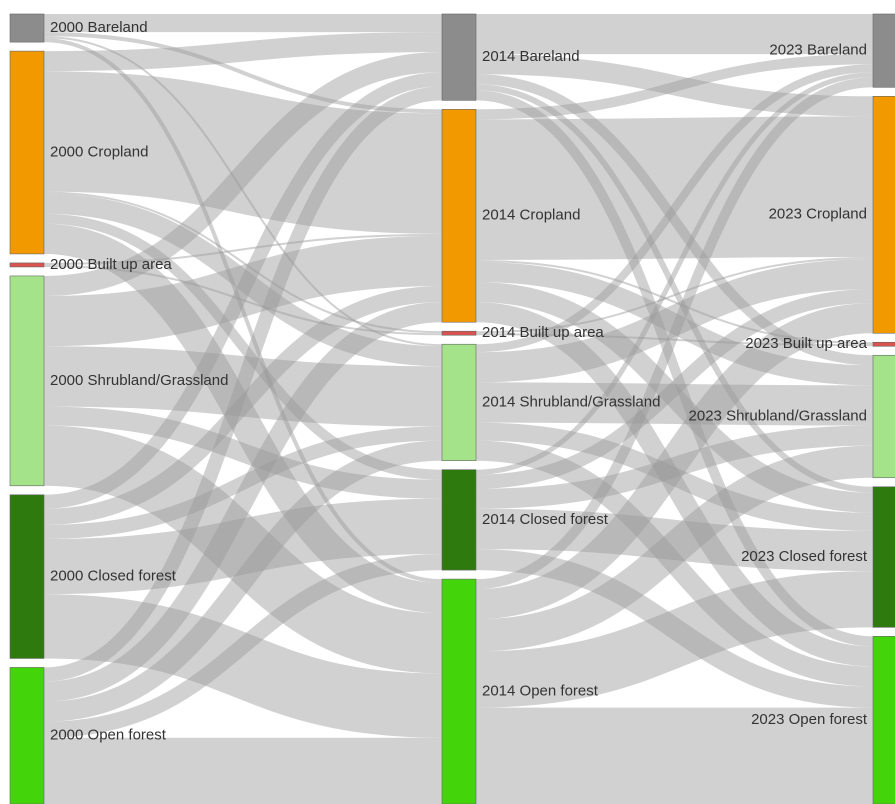 This screenshot has height=804, width=895. I want to click on node-label: 2023 Shrubland/Grassland, so click(778, 415).